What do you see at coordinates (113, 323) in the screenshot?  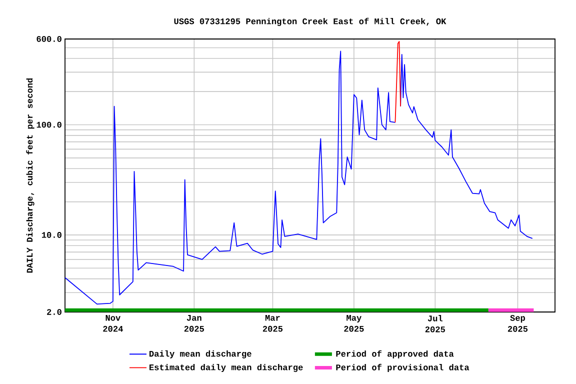 I see `x-tick-label: Nov 2024` at bounding box center [113, 323].